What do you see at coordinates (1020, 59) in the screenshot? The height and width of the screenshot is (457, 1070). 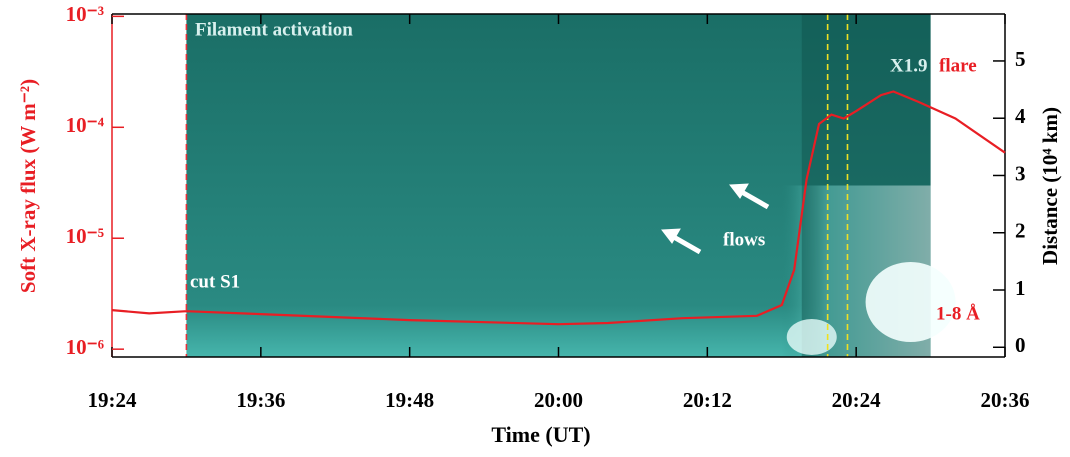 I see `y2-tick-label: 5` at bounding box center [1020, 59].